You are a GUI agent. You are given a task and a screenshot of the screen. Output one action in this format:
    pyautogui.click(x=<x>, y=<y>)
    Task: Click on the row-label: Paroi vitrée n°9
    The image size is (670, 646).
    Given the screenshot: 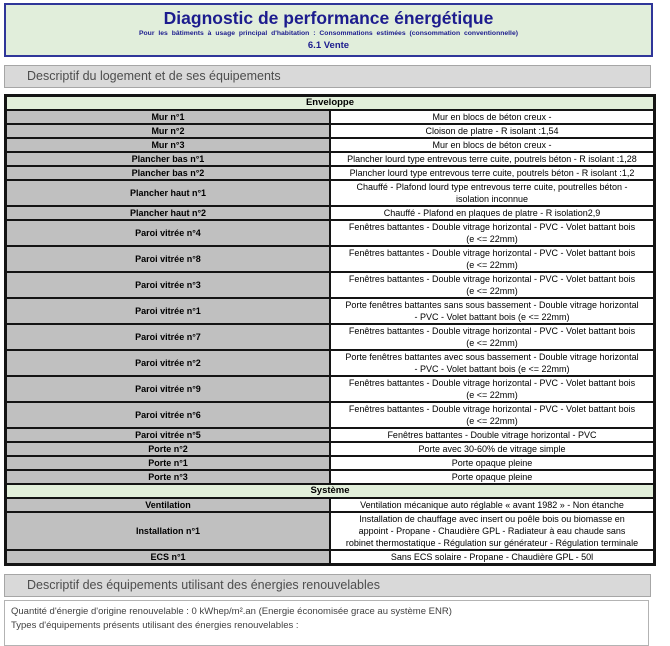 What is the action you would take?
    pyautogui.click(x=167, y=389)
    